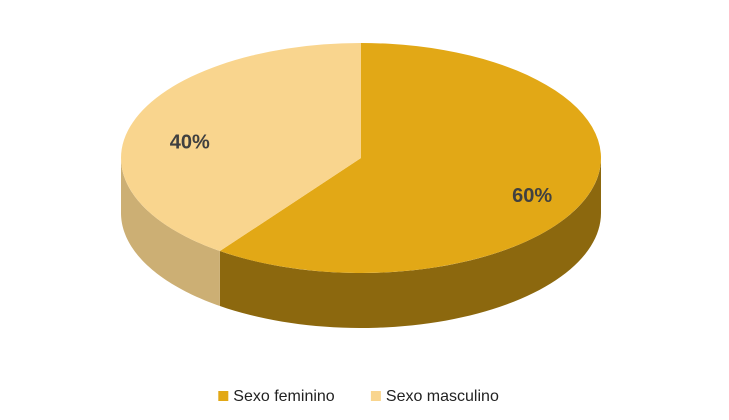  What do you see at coordinates (532, 196) in the screenshot?
I see `value-label: 60%` at bounding box center [532, 196].